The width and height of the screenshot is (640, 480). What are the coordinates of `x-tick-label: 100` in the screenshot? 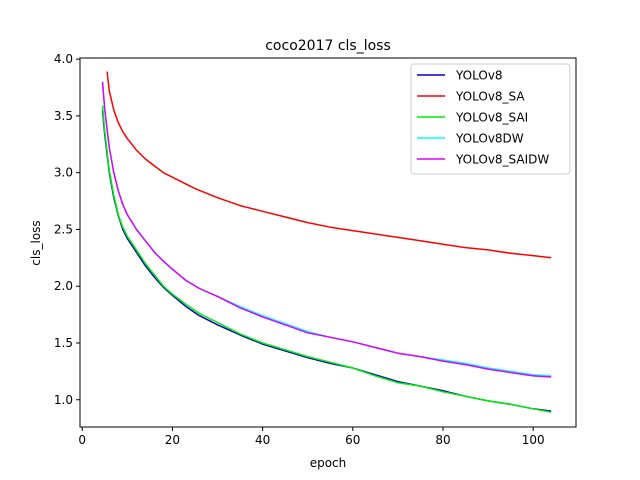 It's located at (533, 440).